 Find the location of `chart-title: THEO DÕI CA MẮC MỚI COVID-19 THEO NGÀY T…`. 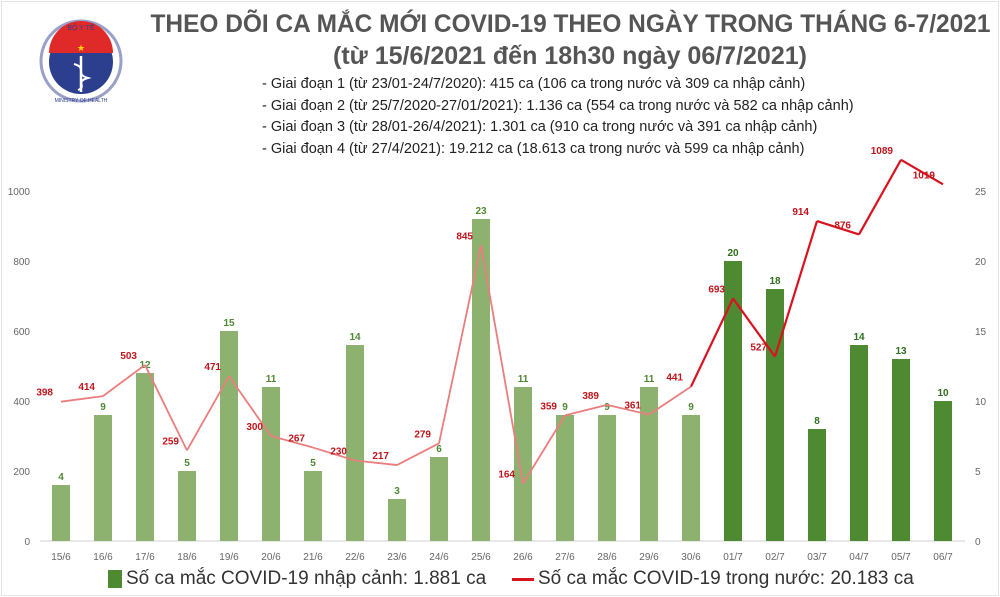

chart-title: THEO DÕI CA MẮC MỚI COVID-19 THEO NGÀY T… is located at coordinates (570, 24).